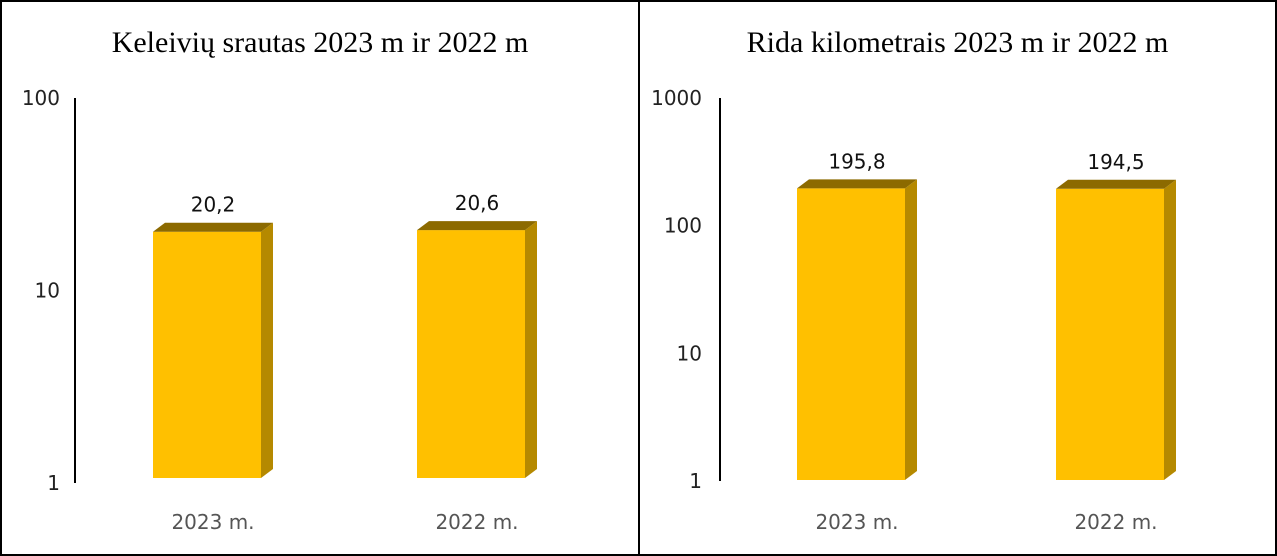 The width and height of the screenshot is (1277, 556). I want to click on data-label: 20,6, so click(477, 203).